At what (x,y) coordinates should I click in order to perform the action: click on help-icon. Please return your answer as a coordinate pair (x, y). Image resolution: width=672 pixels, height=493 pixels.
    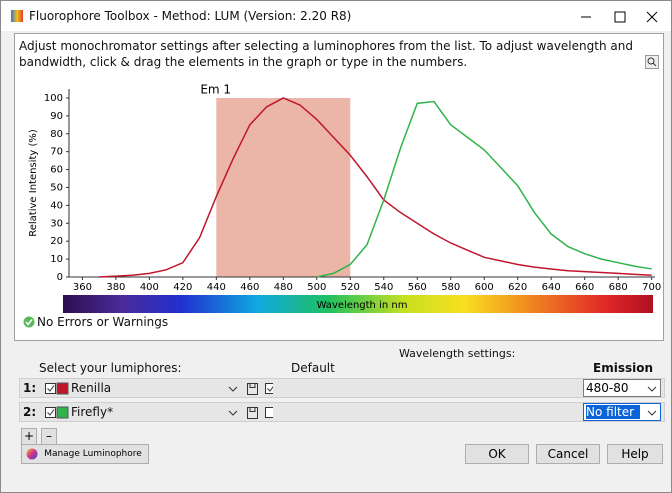
    Looking at the image, I should click on (652, 62).